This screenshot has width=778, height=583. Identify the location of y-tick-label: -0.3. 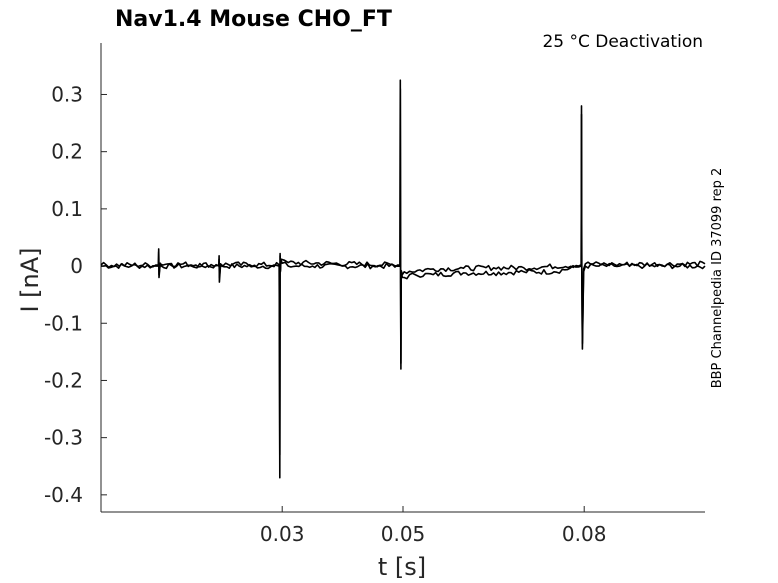
(63, 438).